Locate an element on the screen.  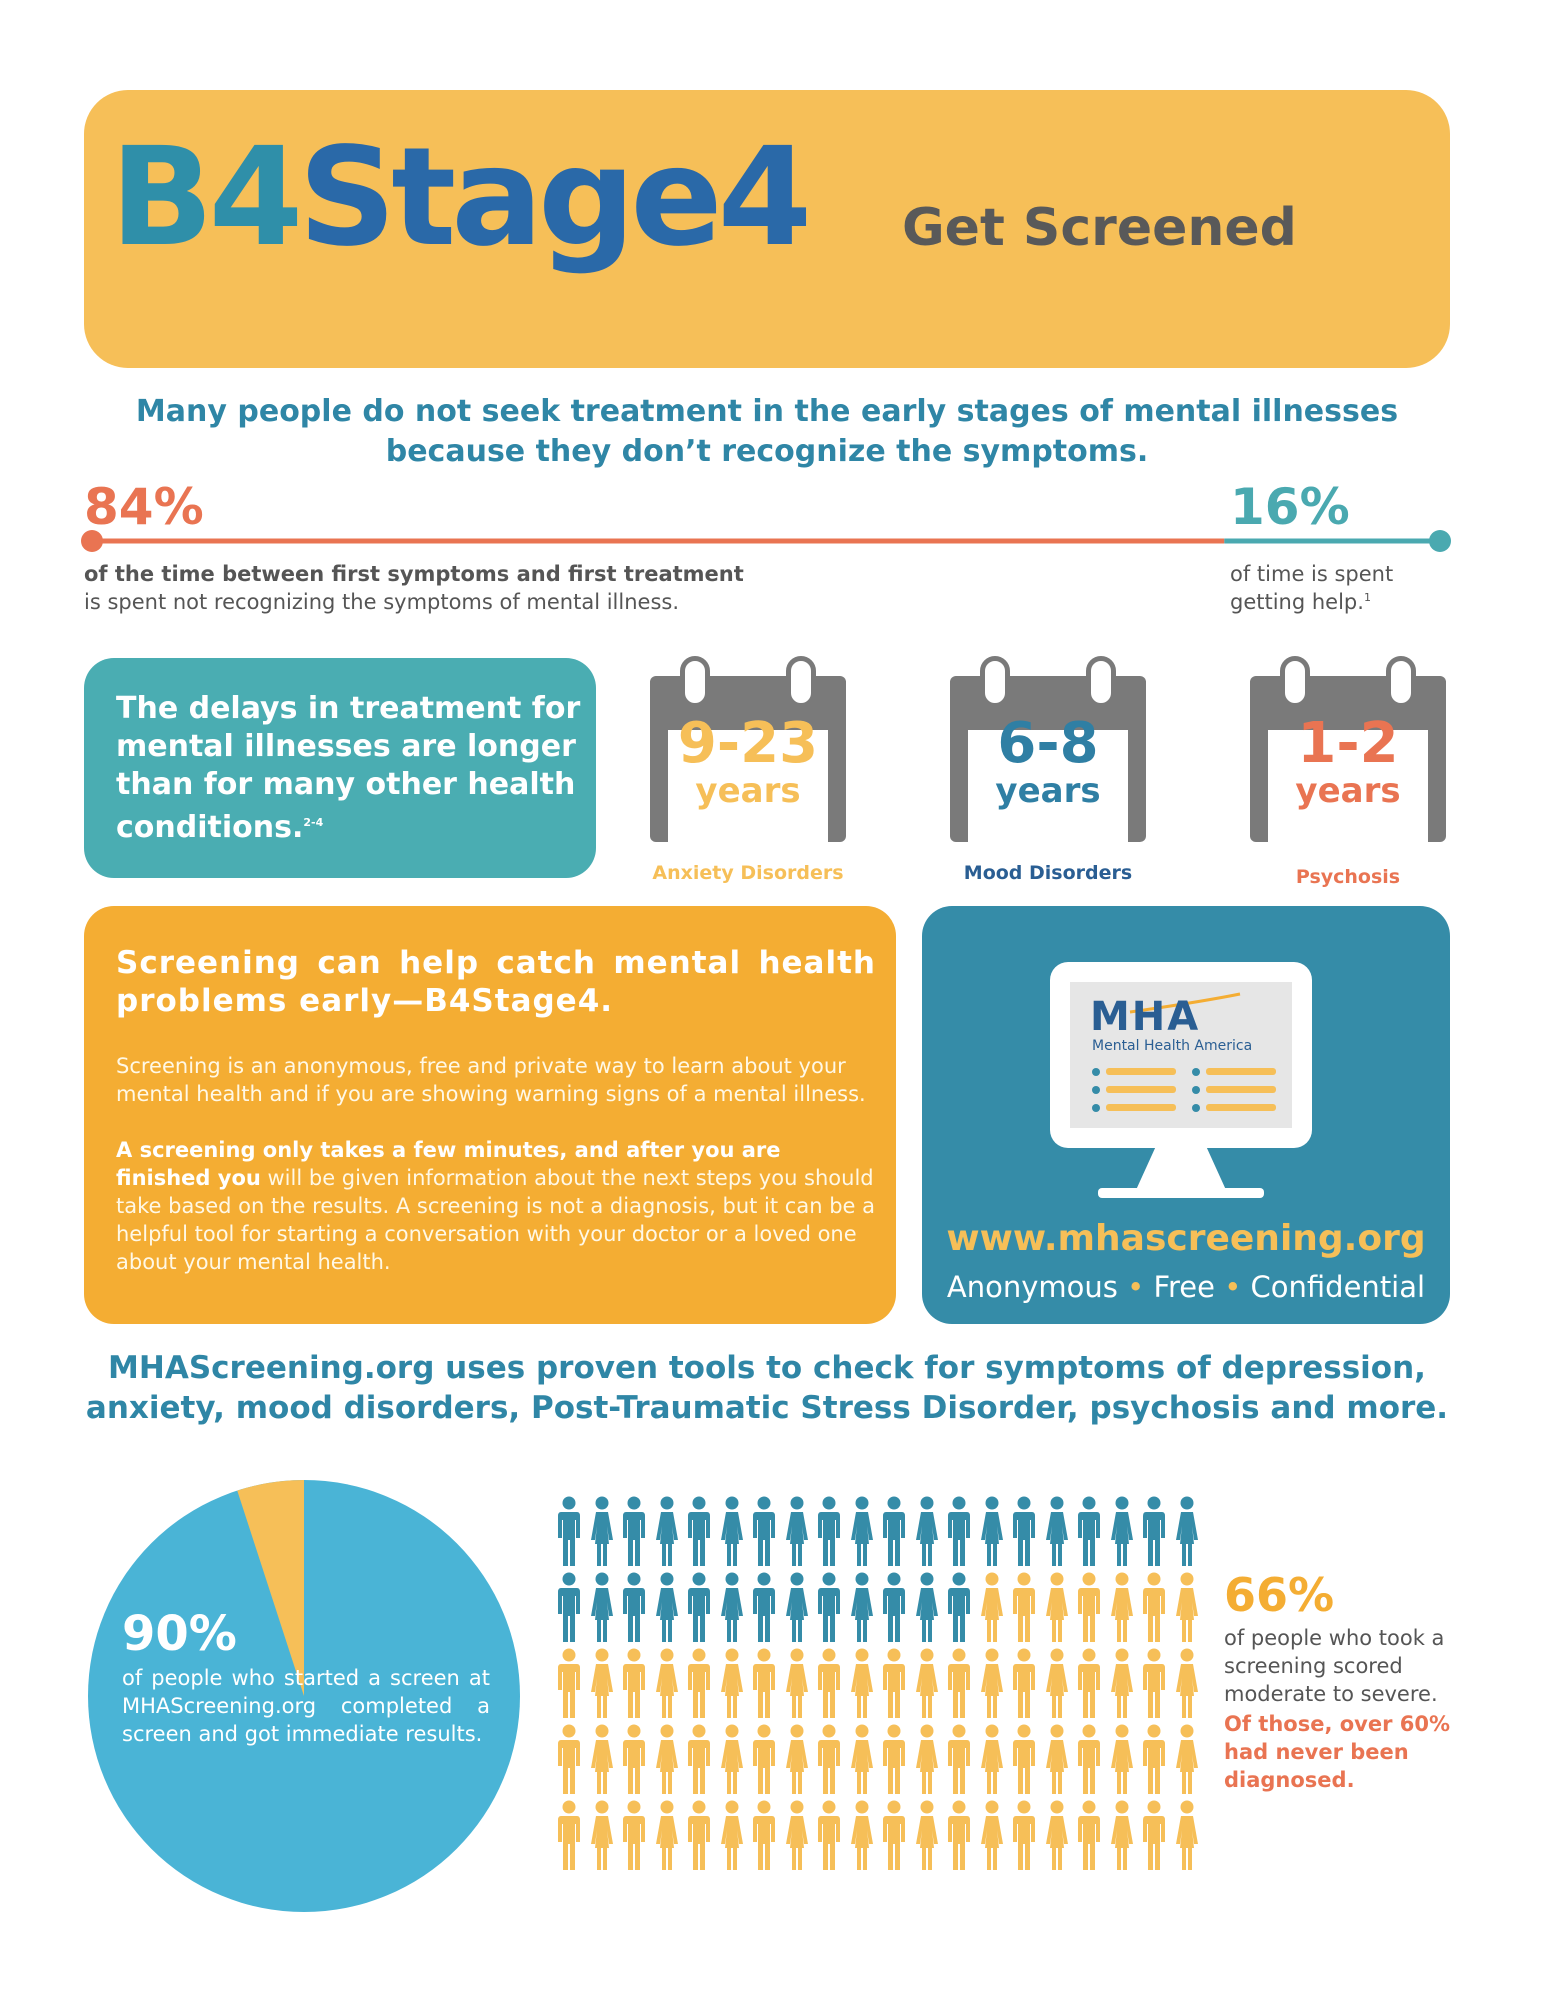
calendar-mood: 6-8 years is located at coordinates (1048, 752).